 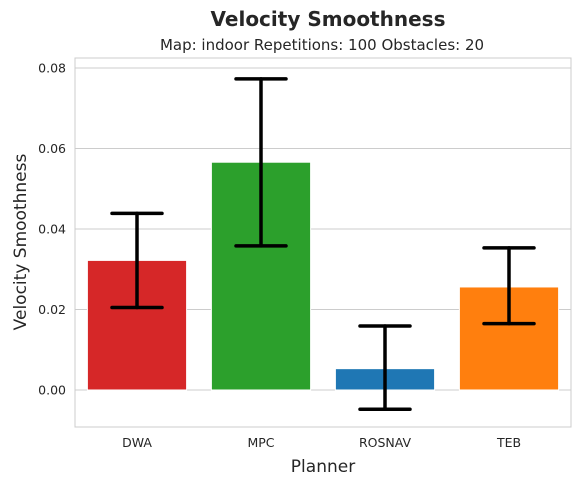 I want to click on y-tick-label: 0.04, so click(x=52, y=229).